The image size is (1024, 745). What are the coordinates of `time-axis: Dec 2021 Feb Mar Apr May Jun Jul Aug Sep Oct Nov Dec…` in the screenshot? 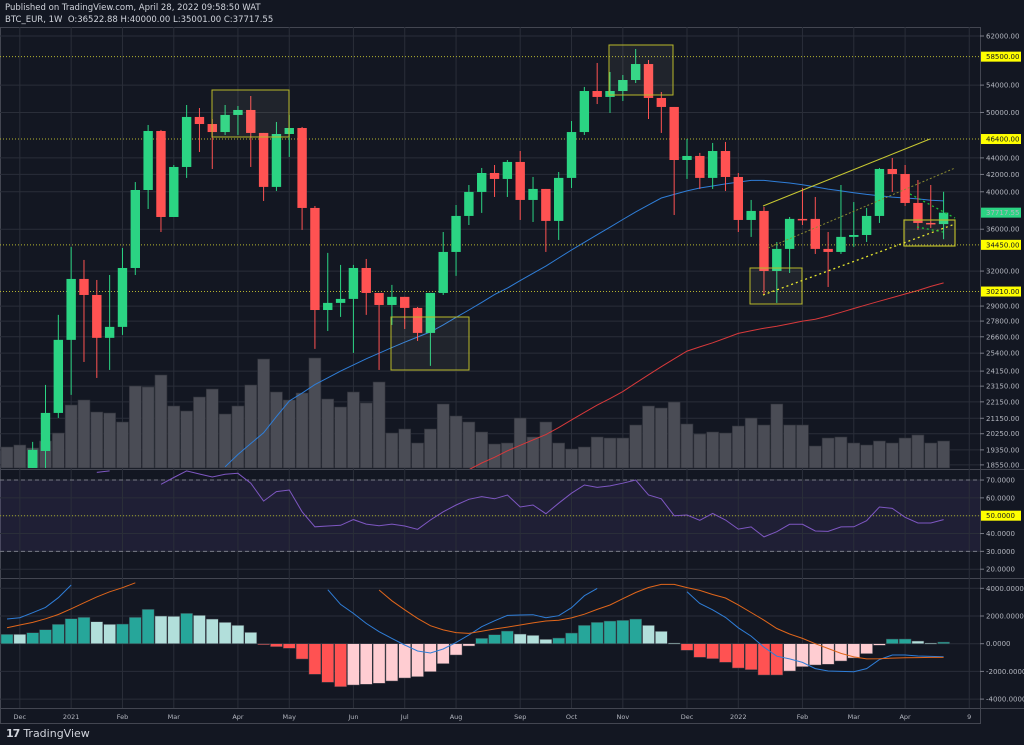 It's located at (493, 717).